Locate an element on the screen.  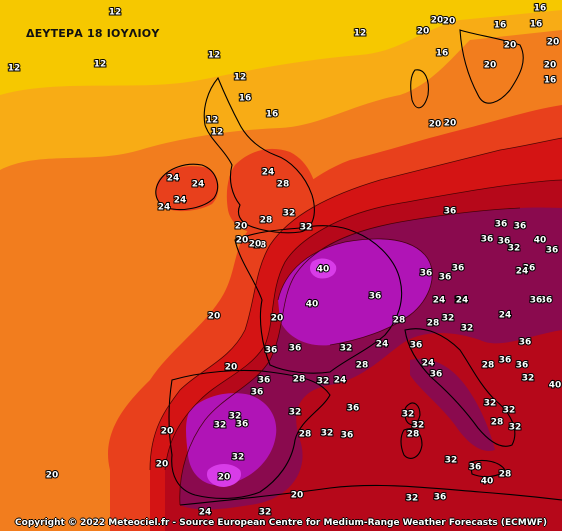
coast-north-africa is located at coordinates (370, 495).